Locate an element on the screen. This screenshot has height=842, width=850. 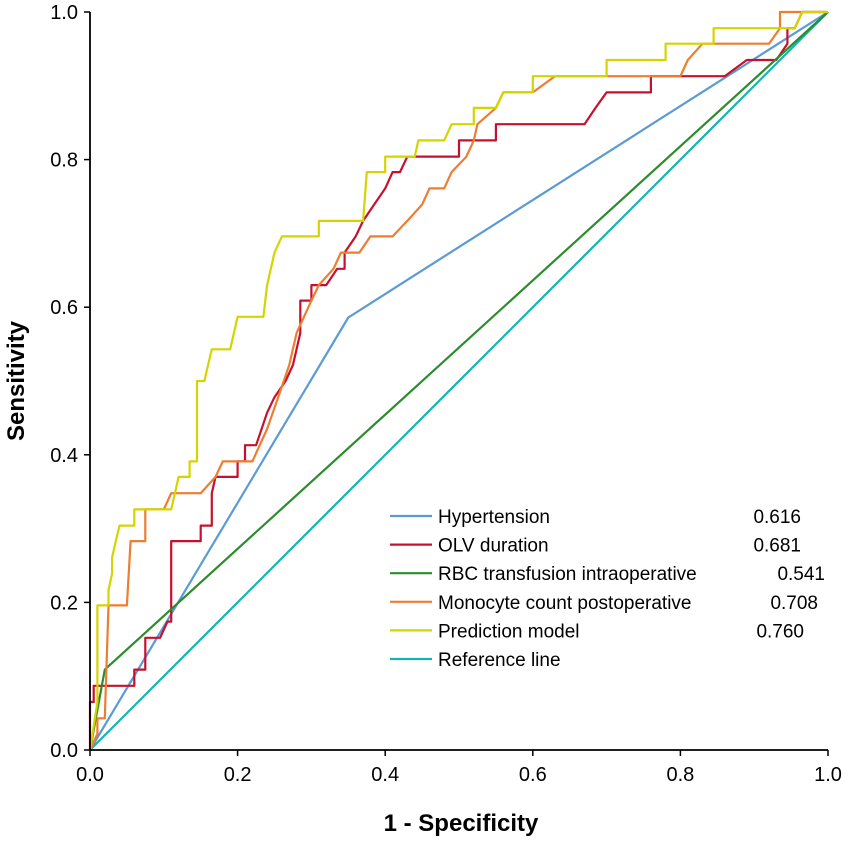
x-axis-title: 1 - Specificity is located at coordinates (461, 823).